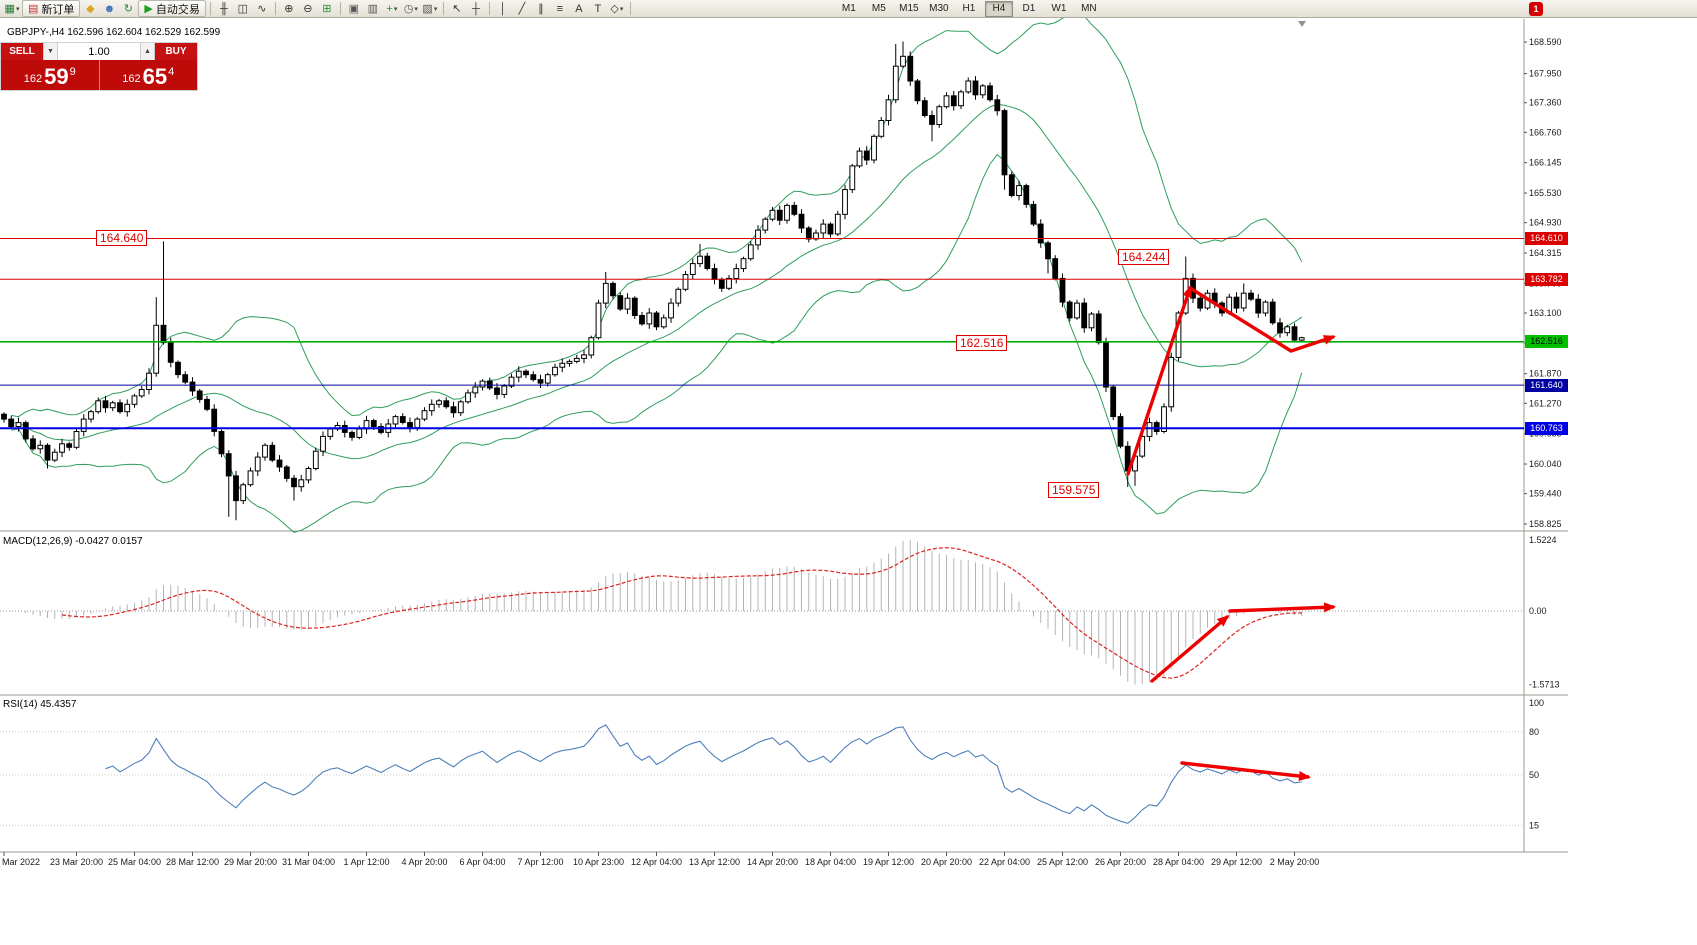  Describe the element at coordinates (308, 9) in the screenshot. I see `zoom-out-icon: ⊖` at that location.